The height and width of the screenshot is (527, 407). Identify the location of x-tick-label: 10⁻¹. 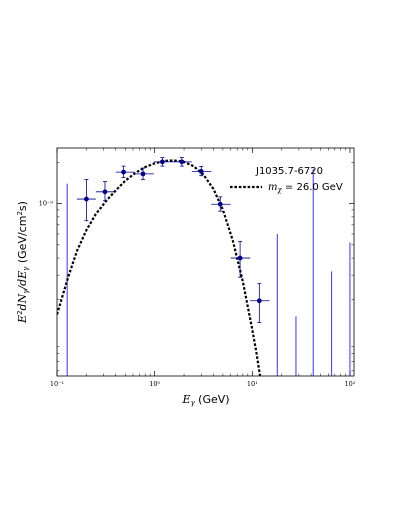
(57, 384).